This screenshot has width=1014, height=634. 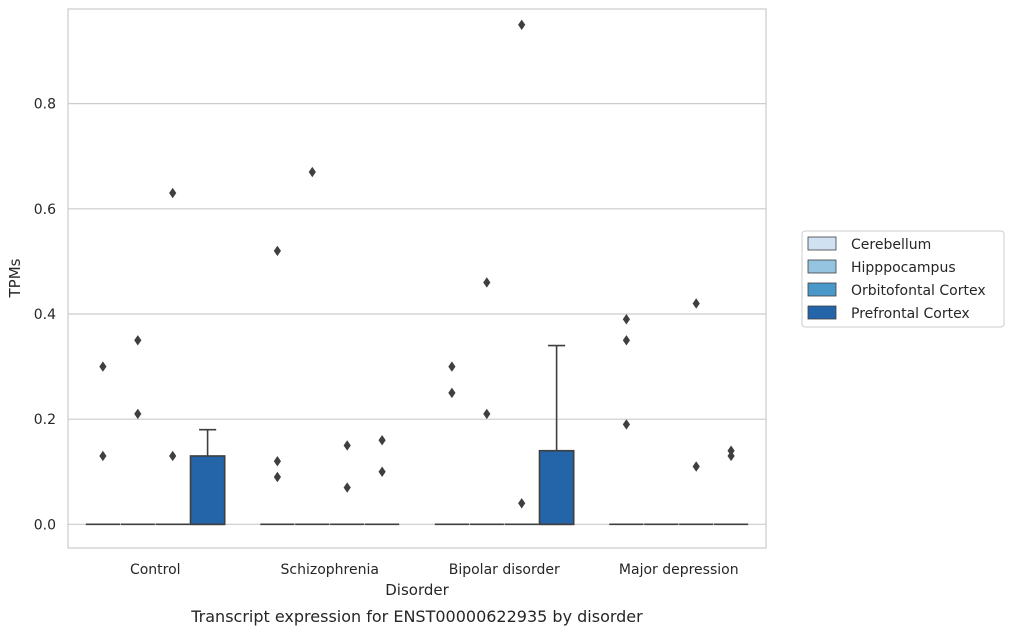 I want to click on y-axis-ticks: 0.0 0.2 0.4 0.6 0.8, so click(x=45, y=315).